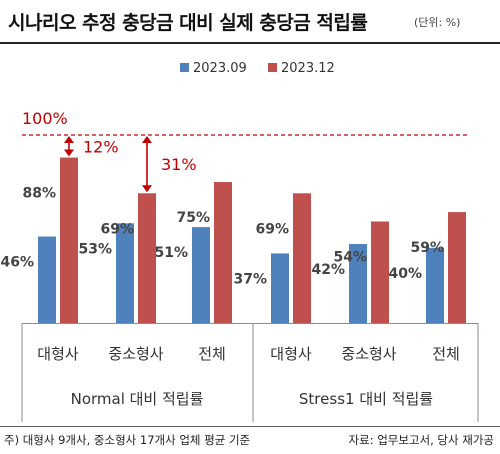  What do you see at coordinates (184, 67) in the screenshot?
I see `legend-swatch-2023.09` at bounding box center [184, 67].